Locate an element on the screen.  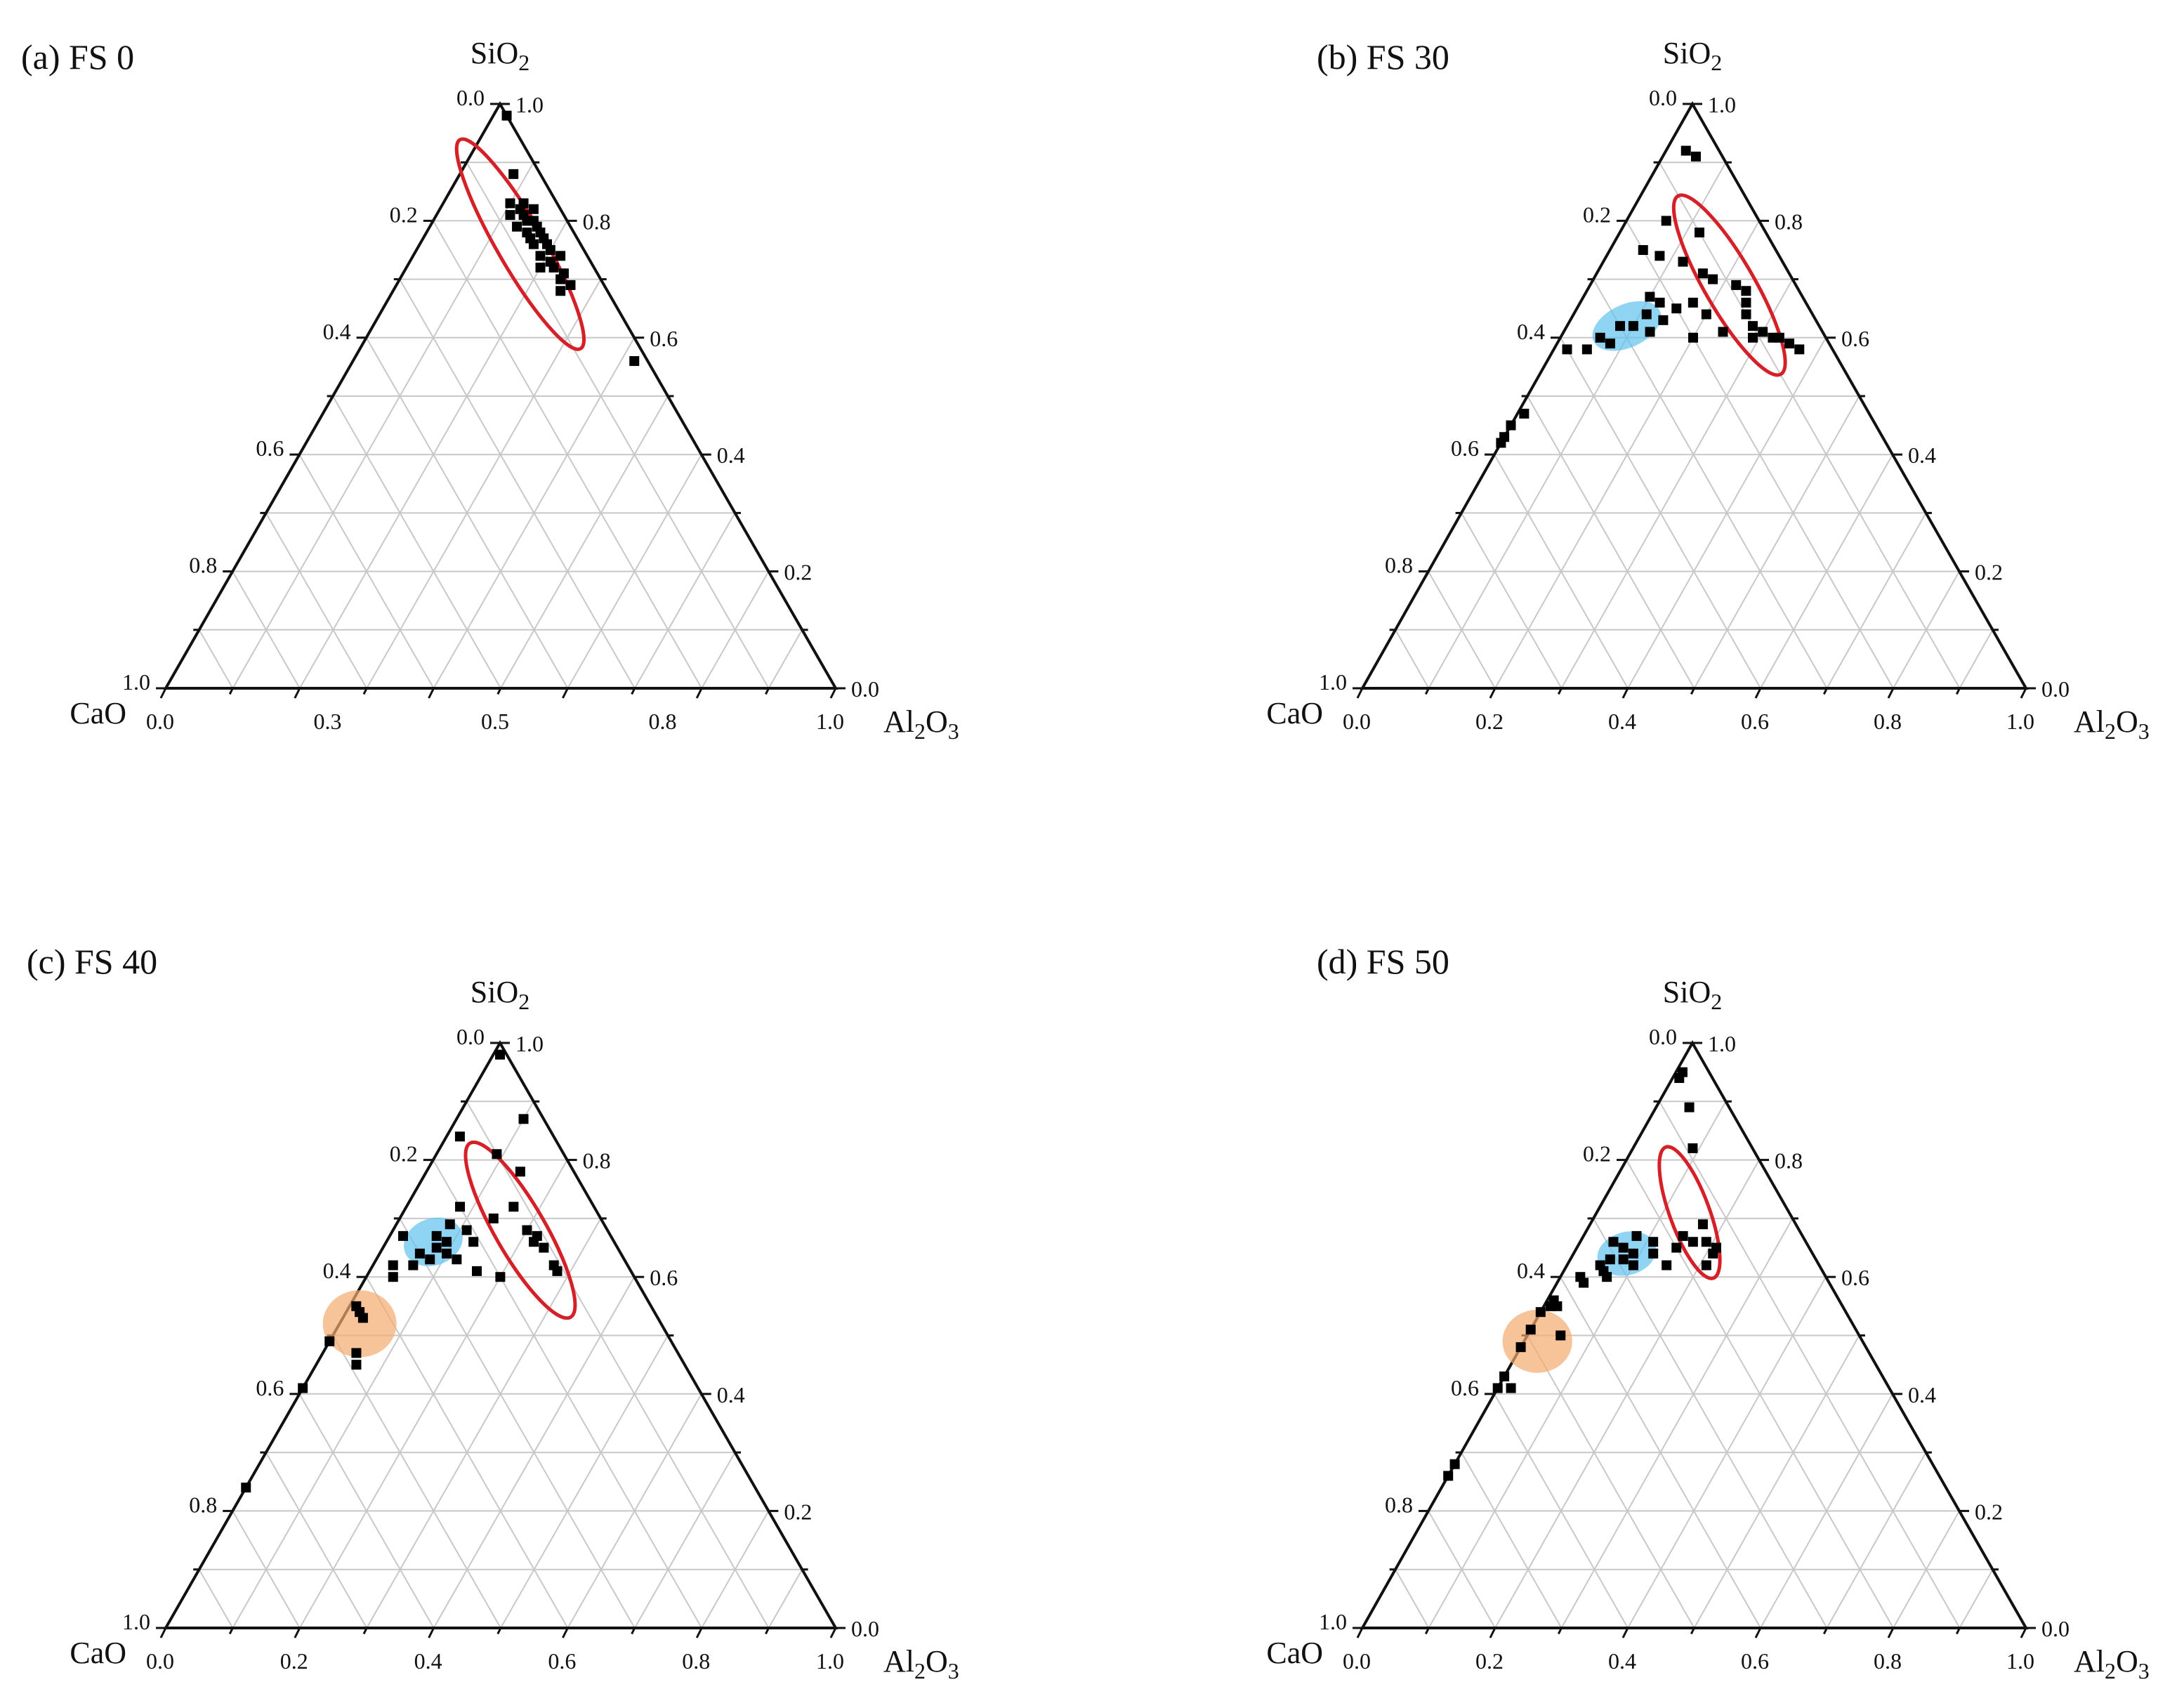
axis-ticks is located at coordinates (501, 1340).